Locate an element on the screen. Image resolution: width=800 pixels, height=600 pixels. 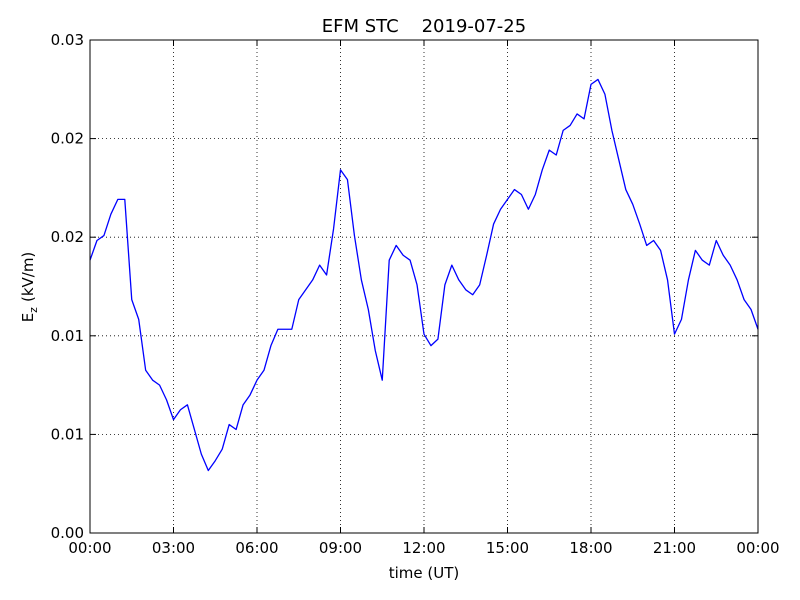
x-tick-label: 03:00 is located at coordinates (173, 548).